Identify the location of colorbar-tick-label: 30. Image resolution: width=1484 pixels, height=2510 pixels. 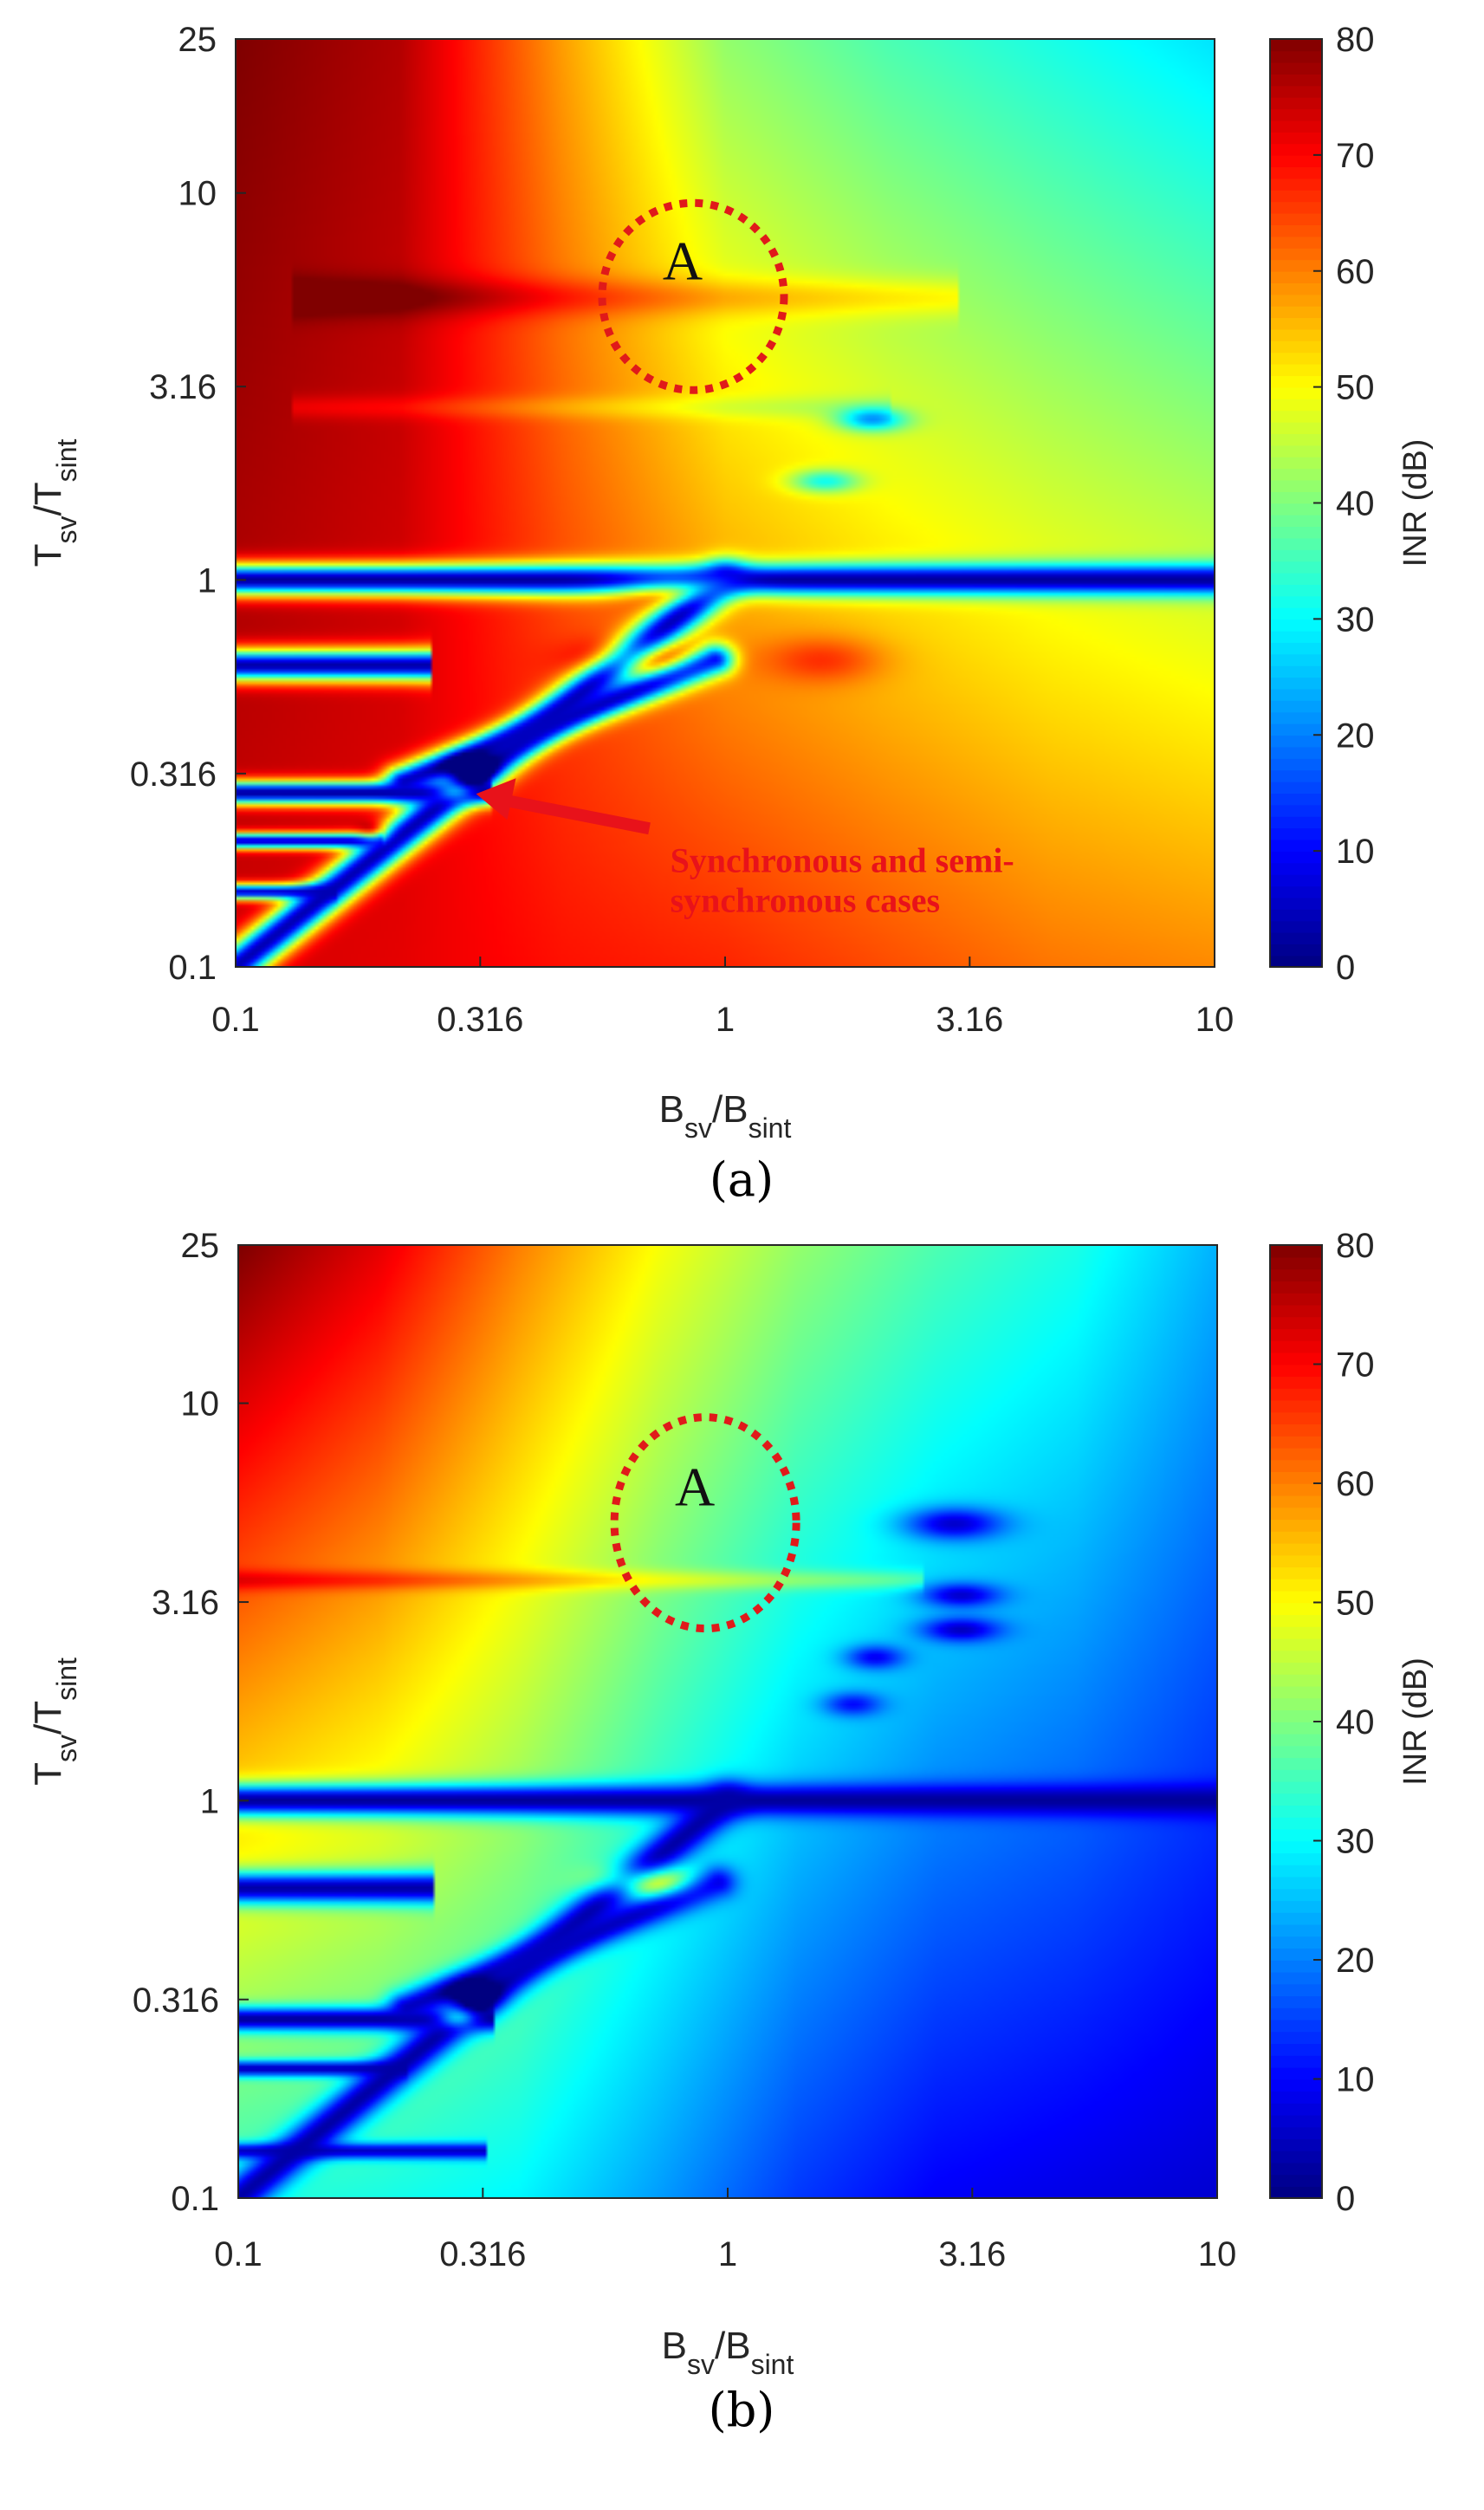
(1355, 1842).